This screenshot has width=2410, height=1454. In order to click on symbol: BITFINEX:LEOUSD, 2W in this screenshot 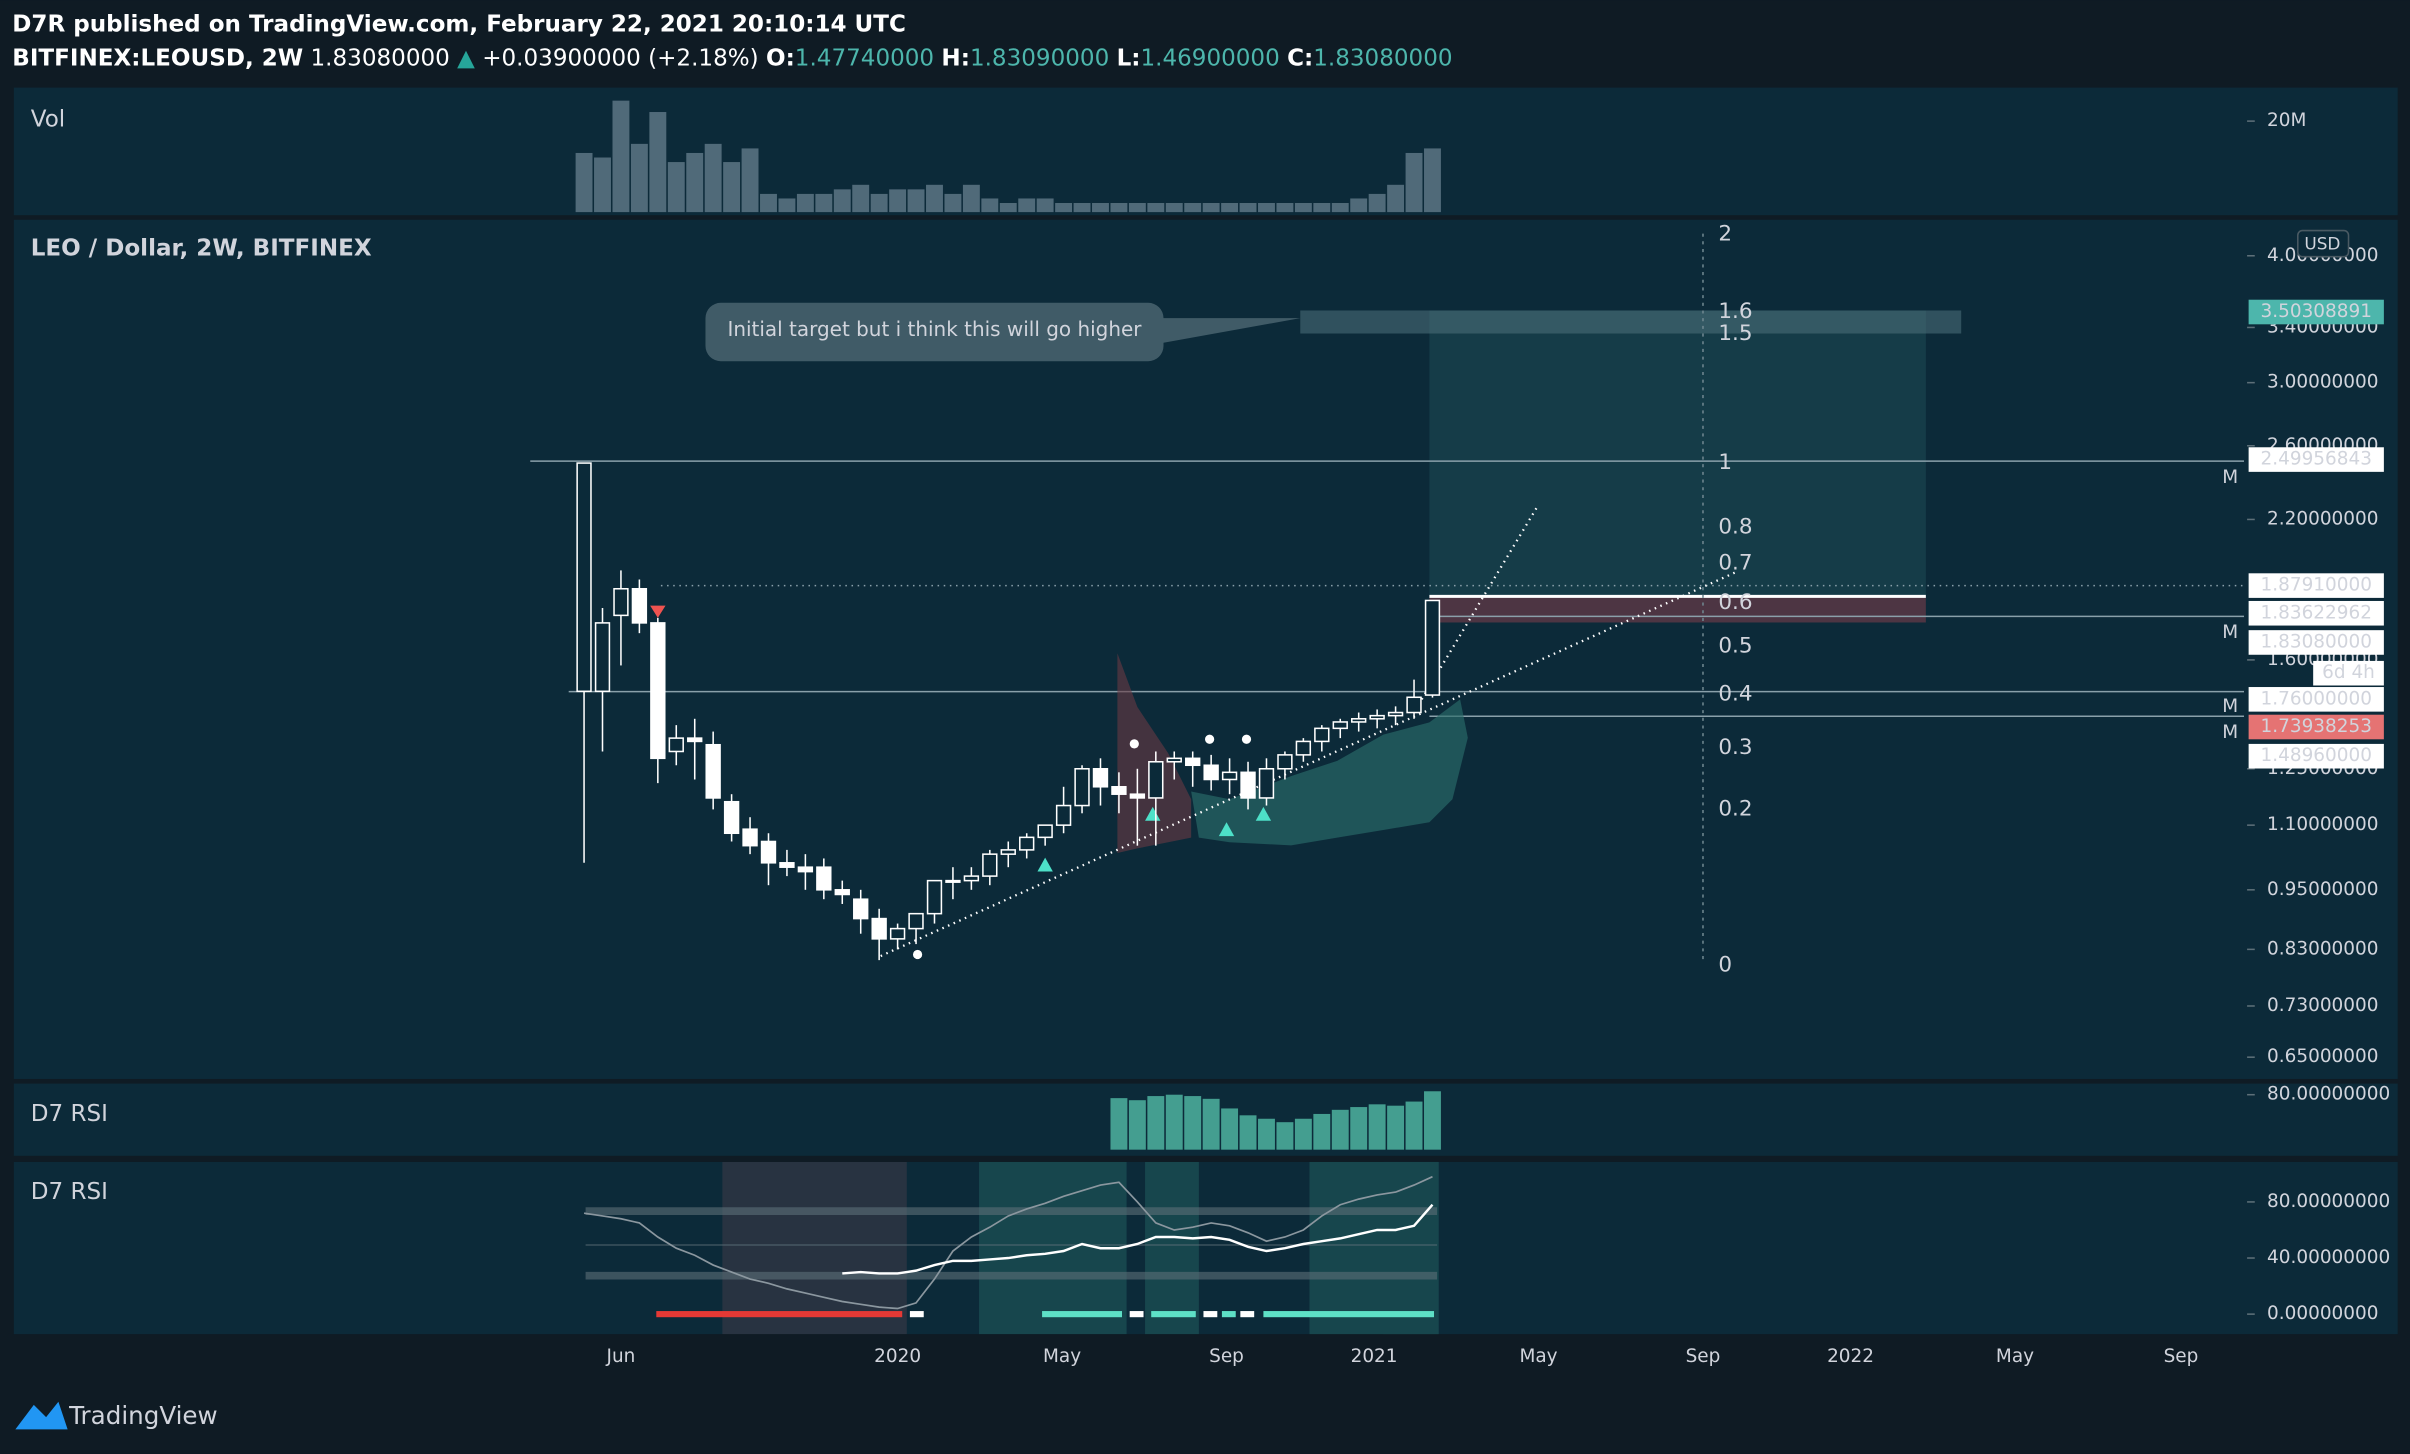, I will do `click(157, 58)`.